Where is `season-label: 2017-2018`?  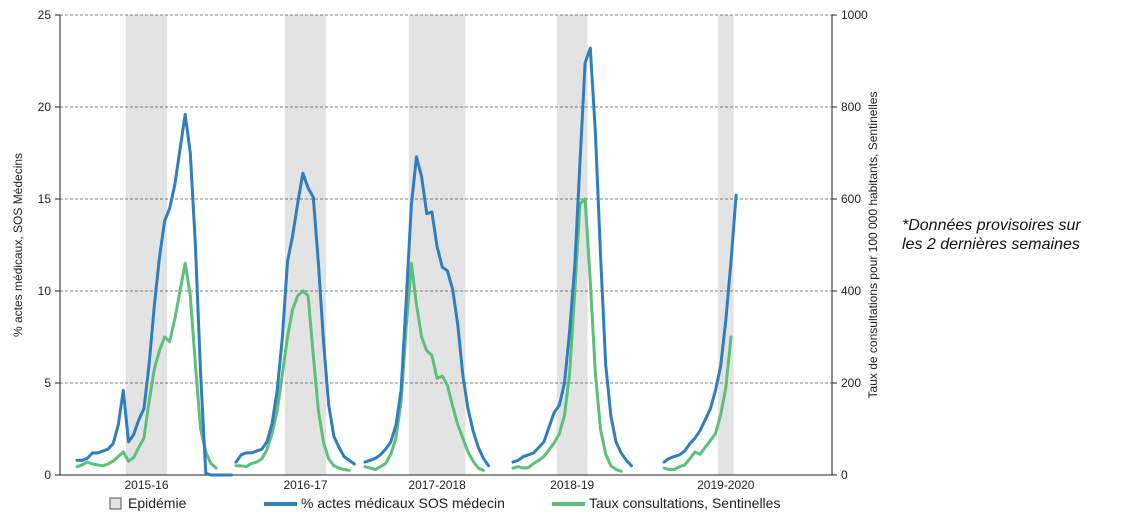 season-label: 2017-2018 is located at coordinates (437, 485).